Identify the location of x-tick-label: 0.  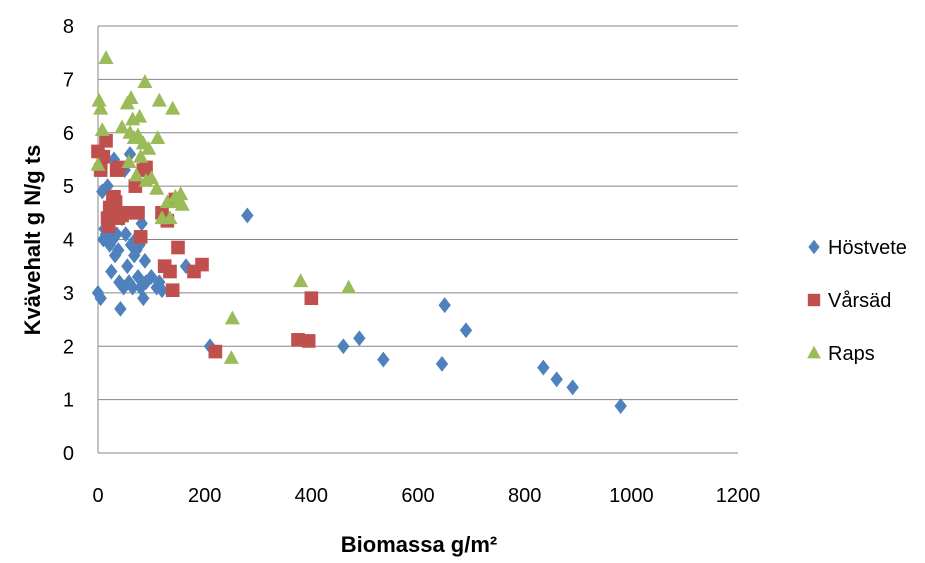
(97, 496).